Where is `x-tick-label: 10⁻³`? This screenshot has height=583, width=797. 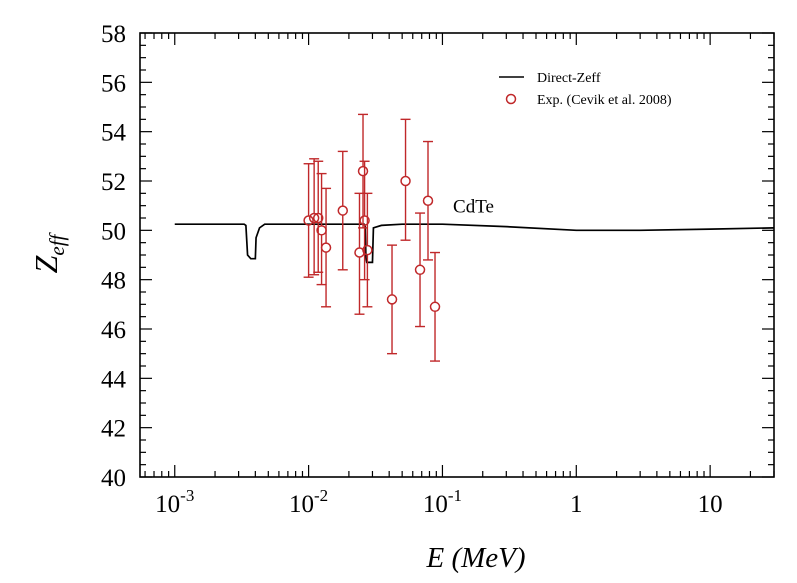
x-tick-label: 10⁻³ is located at coordinates (174, 502).